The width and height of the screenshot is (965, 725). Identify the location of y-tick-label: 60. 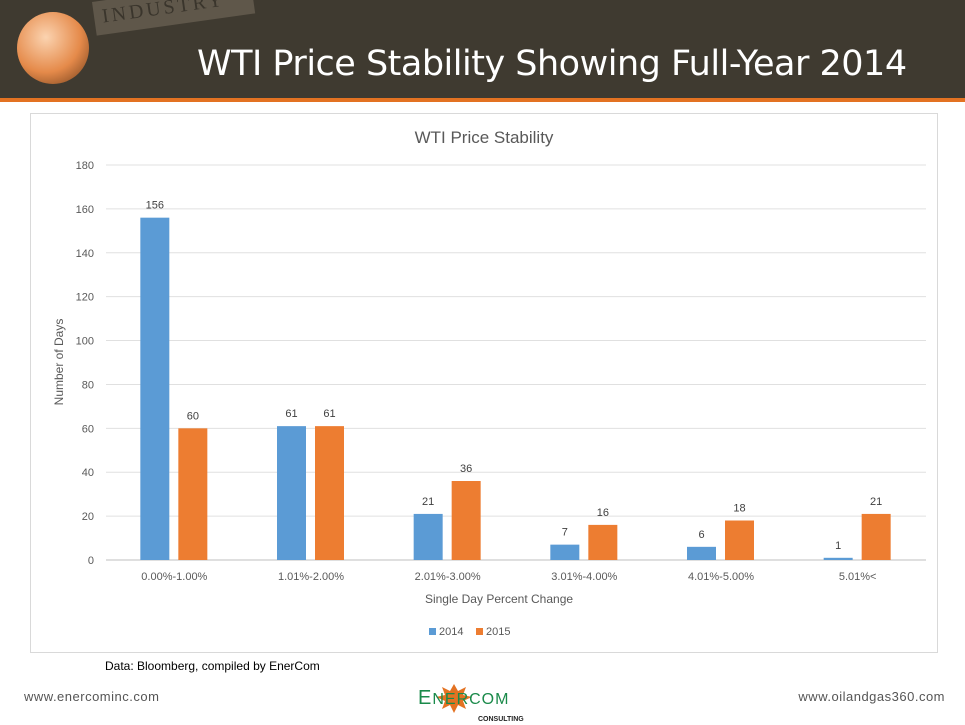
(88, 429).